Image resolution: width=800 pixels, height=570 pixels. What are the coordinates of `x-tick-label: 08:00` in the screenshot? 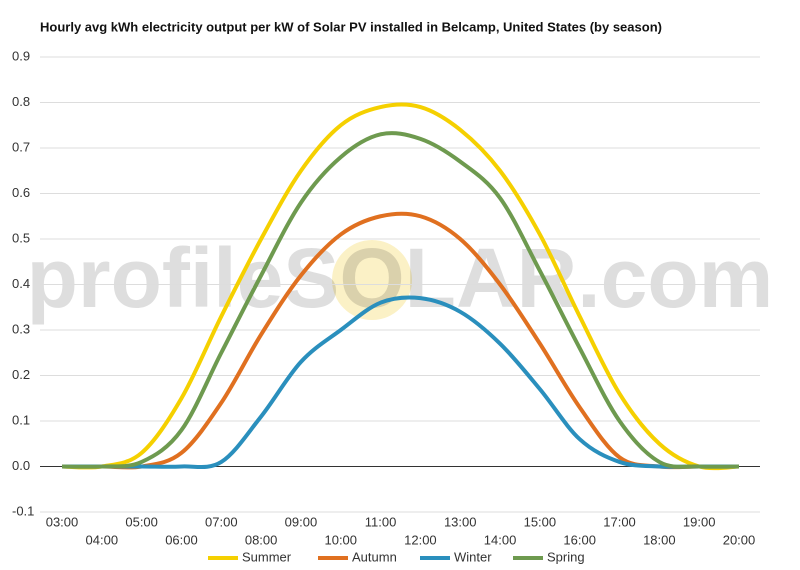 It's located at (261, 539).